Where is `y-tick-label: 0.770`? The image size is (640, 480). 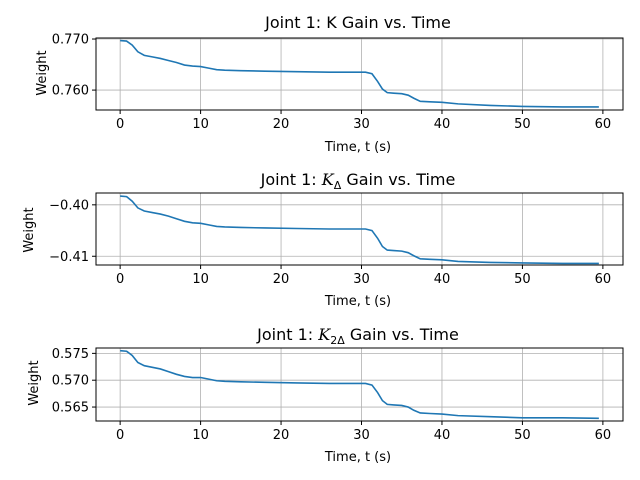
y-tick-label: 0.770 is located at coordinates (70, 40).